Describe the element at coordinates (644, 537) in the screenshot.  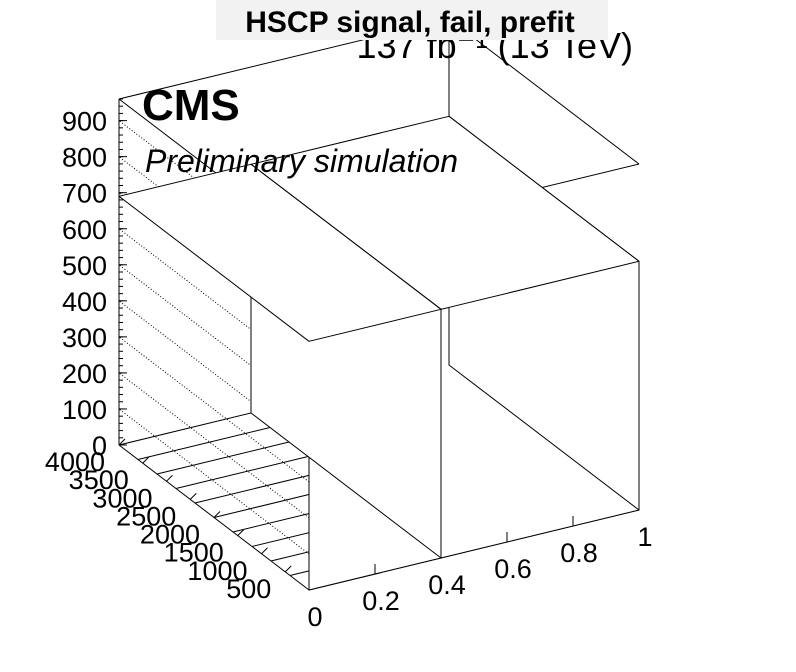
I see `x-tick-label: 1` at that location.